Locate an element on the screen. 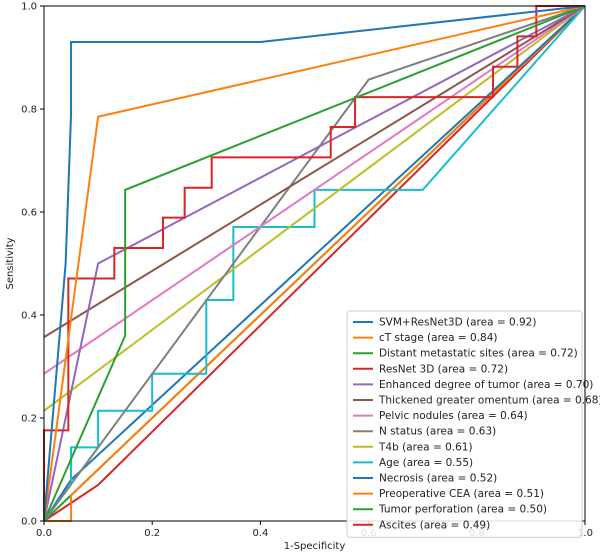 Image resolution: width=600 pixels, height=554 pixels. legend-entry-8: T4b (area = 0.61) is located at coordinates (425, 447).